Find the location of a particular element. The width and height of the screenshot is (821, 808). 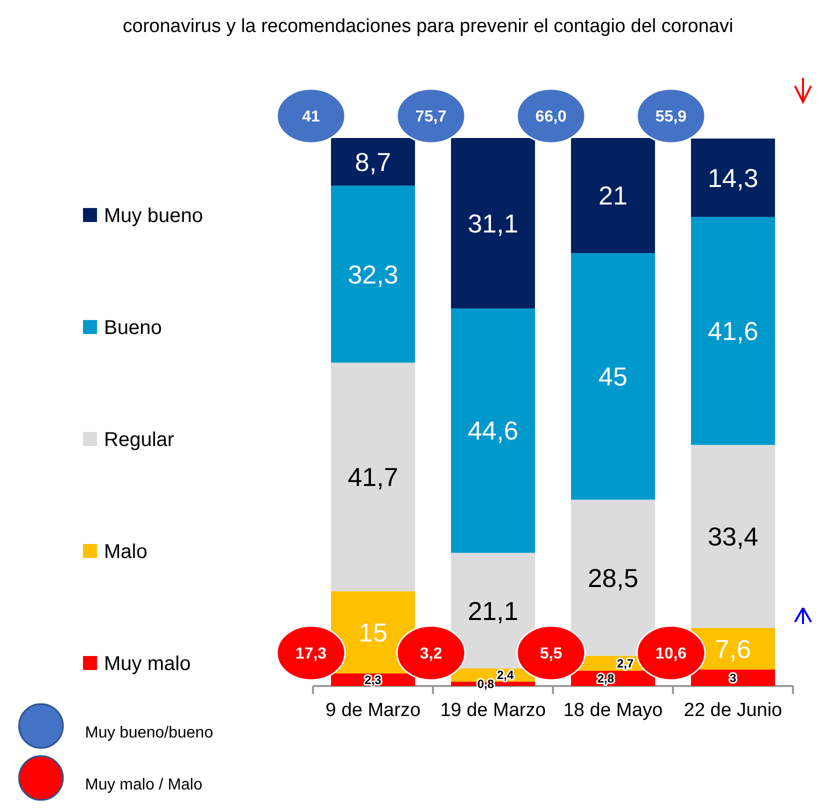

legend-label: Muy bueno is located at coordinates (153, 216).